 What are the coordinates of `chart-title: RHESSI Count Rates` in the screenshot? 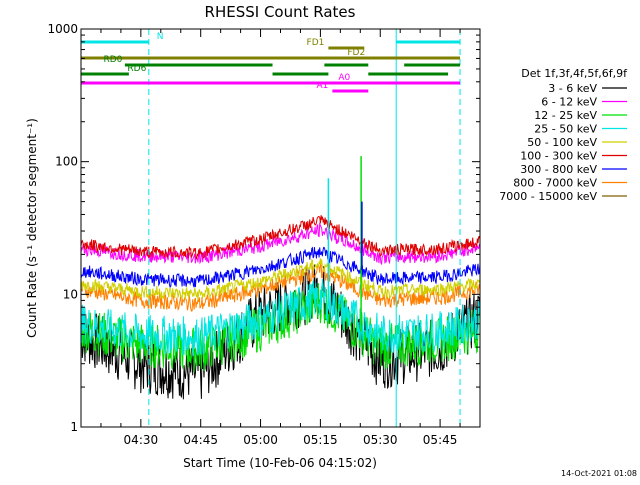 It's located at (280, 12).